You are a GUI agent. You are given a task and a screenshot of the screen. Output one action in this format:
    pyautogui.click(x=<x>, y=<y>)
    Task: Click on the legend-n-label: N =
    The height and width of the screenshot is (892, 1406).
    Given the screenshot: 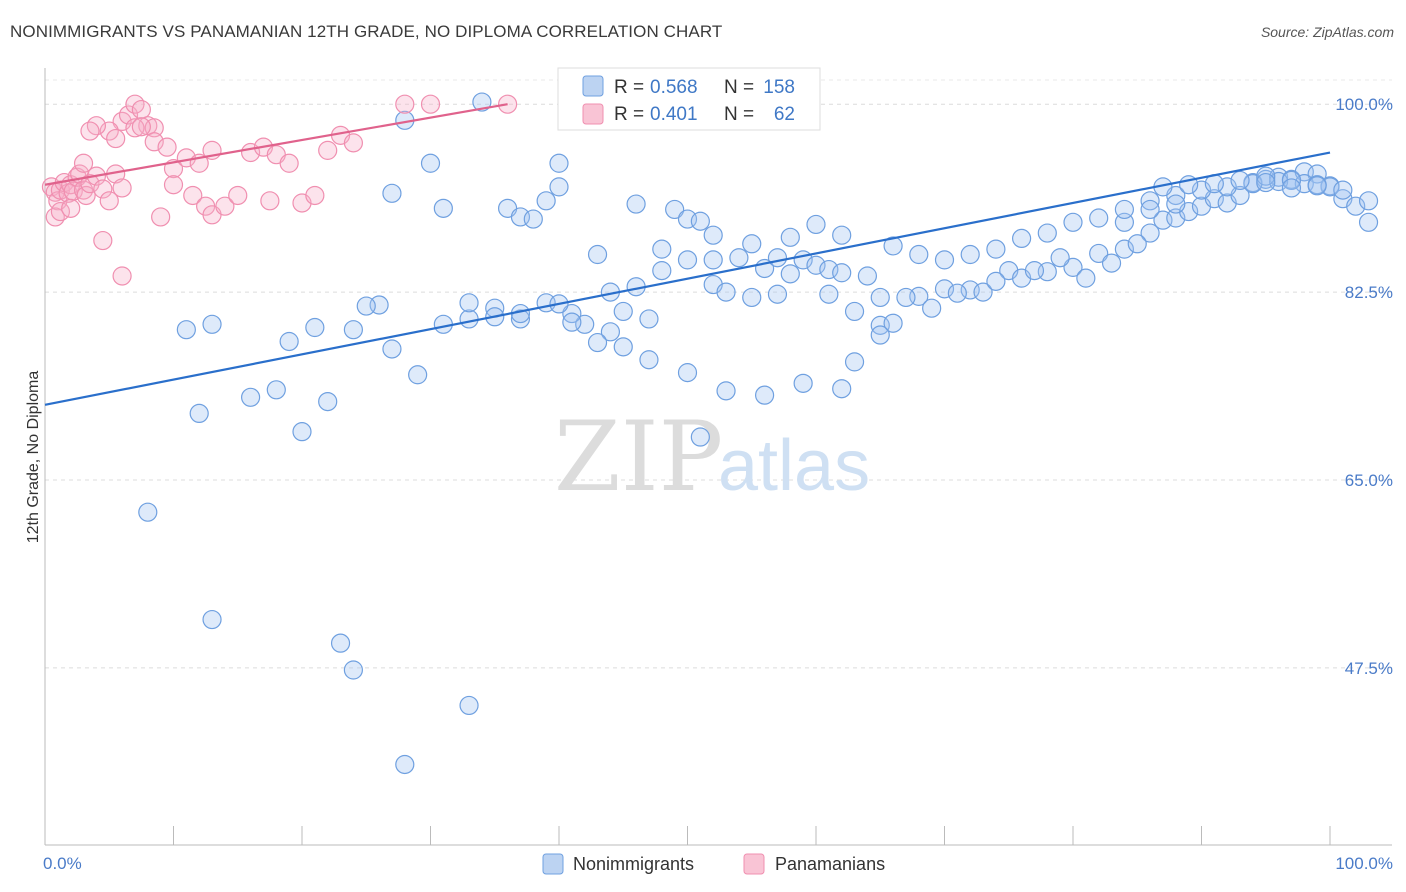 What is the action you would take?
    pyautogui.click(x=739, y=87)
    